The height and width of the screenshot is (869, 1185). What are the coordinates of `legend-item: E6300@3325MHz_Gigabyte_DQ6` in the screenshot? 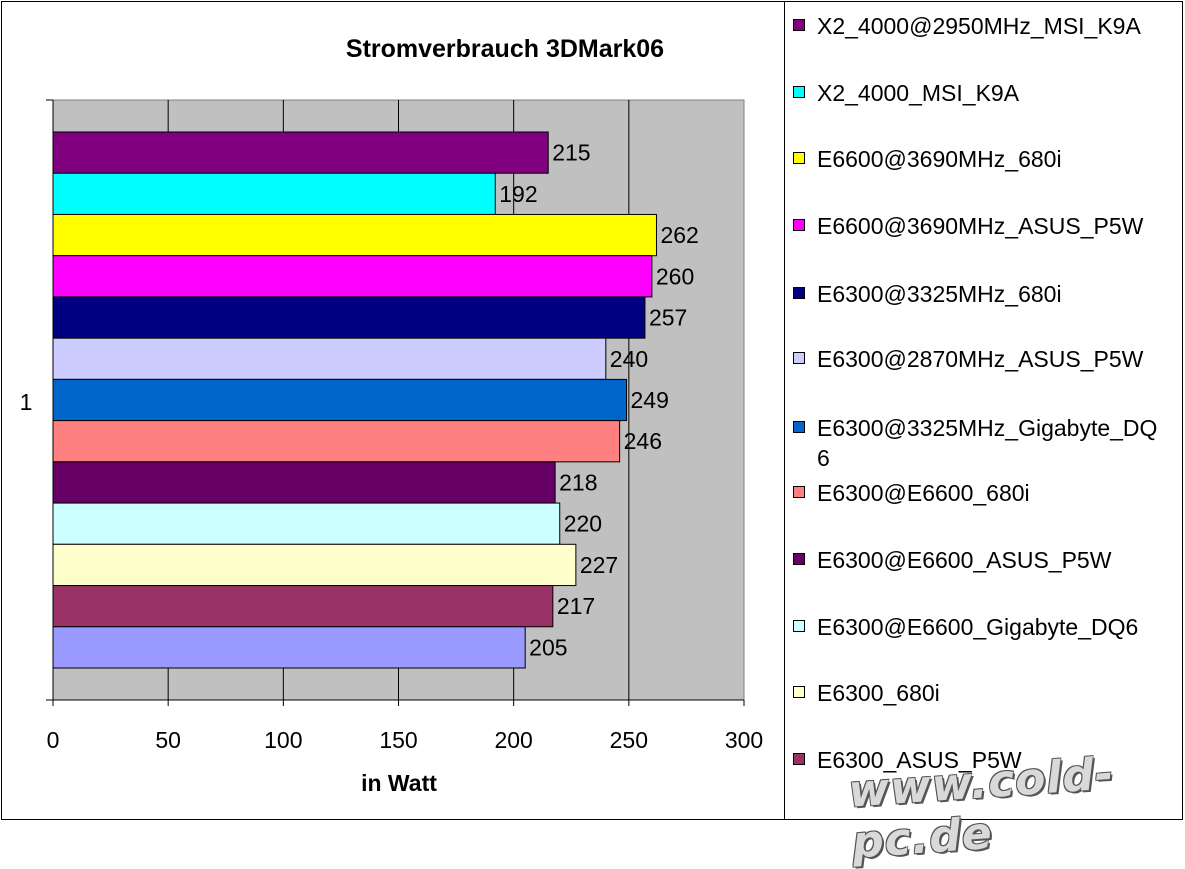 It's located at (983, 443).